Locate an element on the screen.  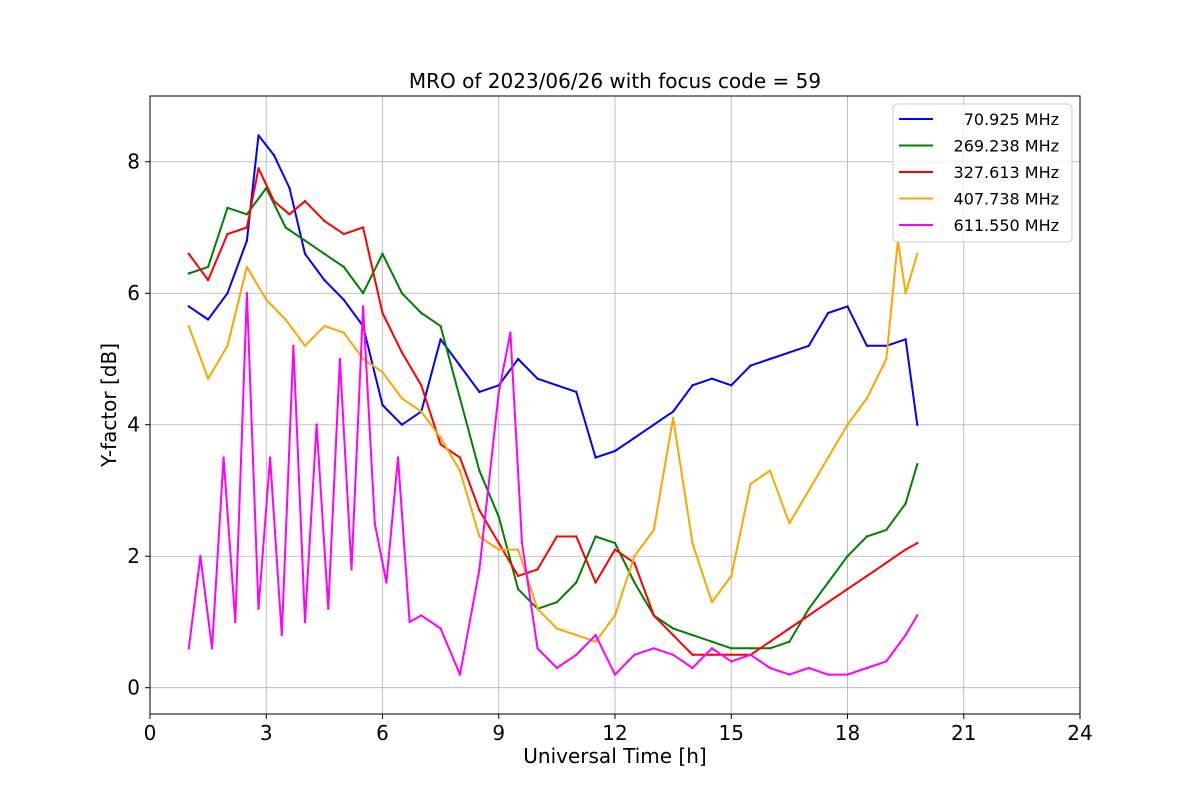
legend-label-2: 327.613 MHz is located at coordinates (1006, 172).